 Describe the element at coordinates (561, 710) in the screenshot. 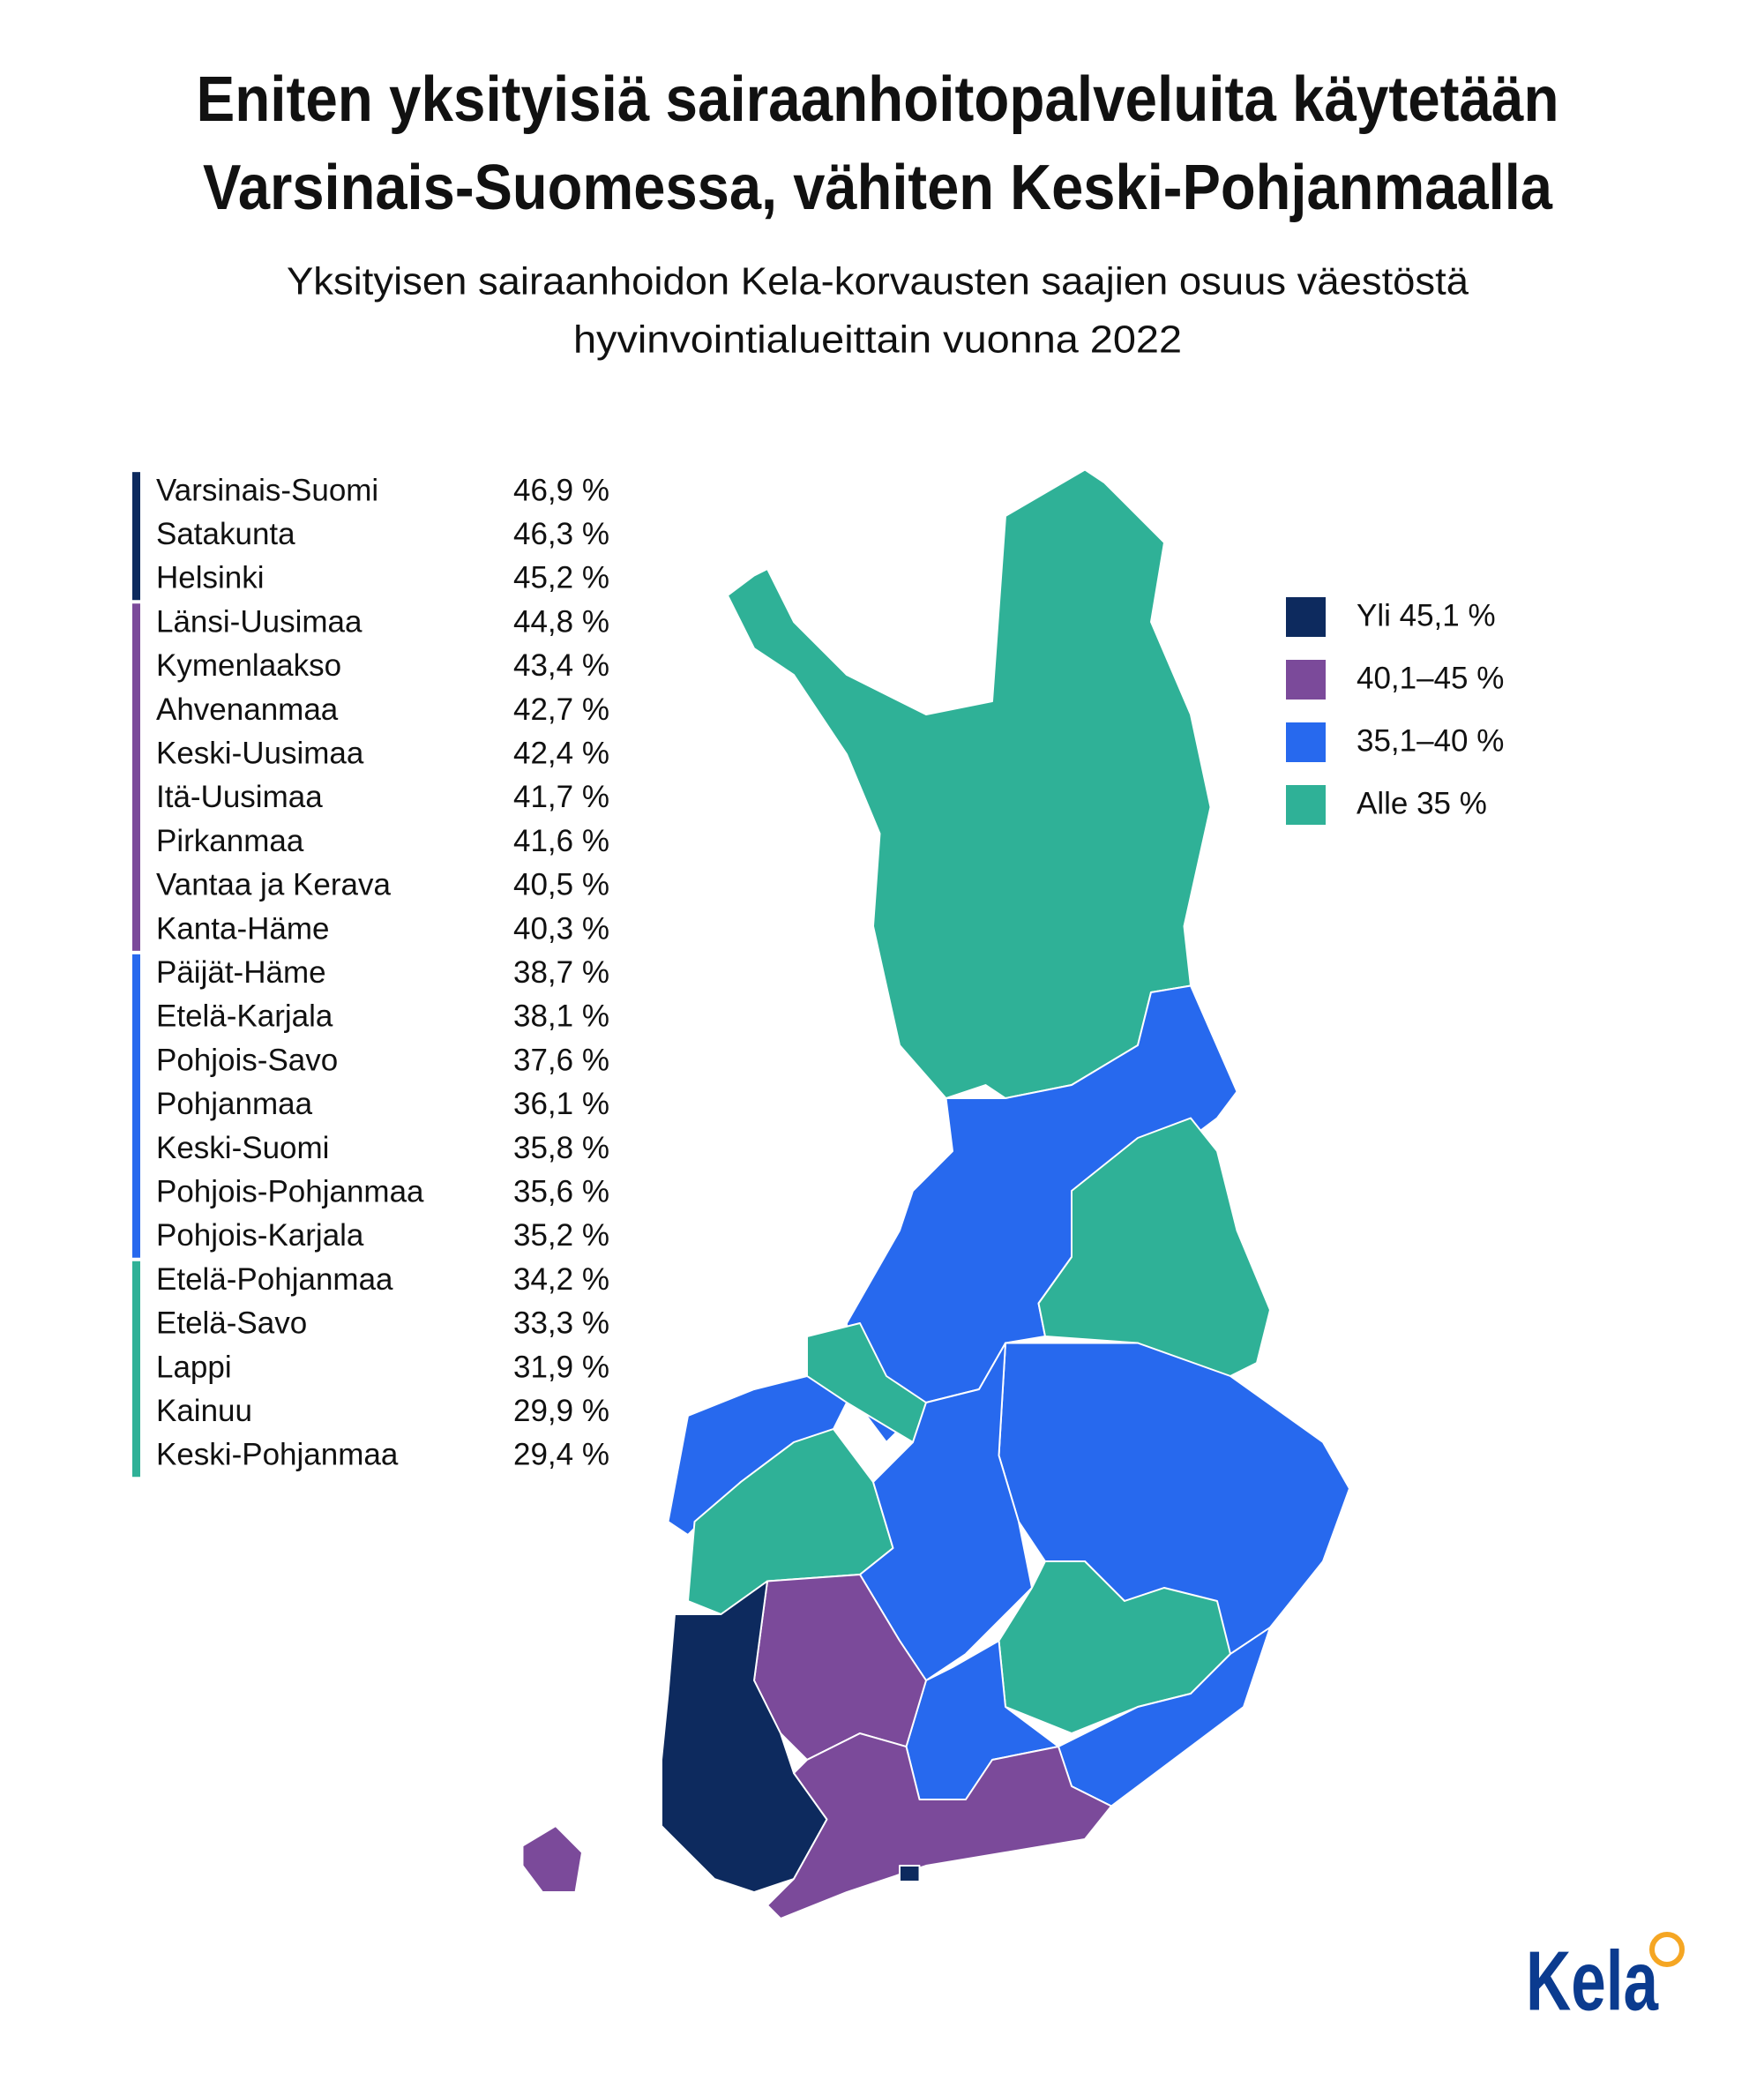

I see `region-value: 42,7 %` at that location.